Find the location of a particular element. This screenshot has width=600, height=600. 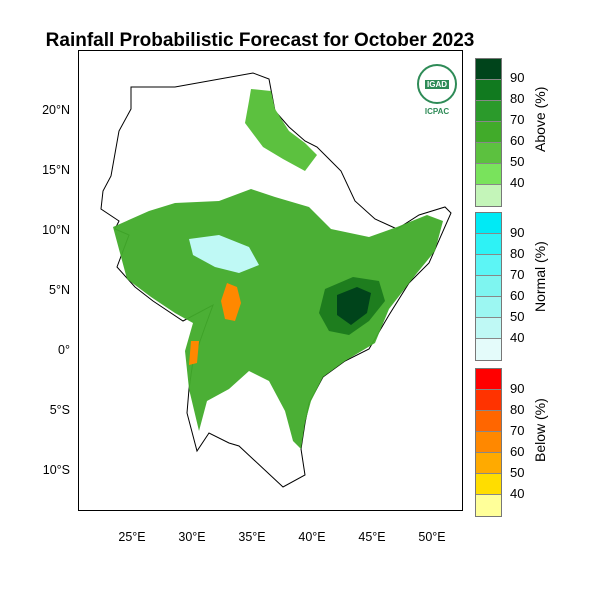

legend-above-label: 80 is located at coordinates (517, 98).